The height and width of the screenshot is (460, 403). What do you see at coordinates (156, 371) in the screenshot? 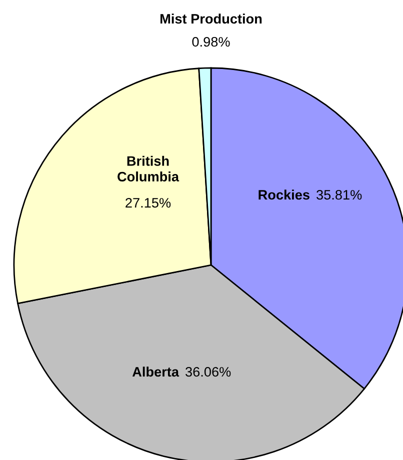
I see `slice-label: Alberta` at bounding box center [156, 371].